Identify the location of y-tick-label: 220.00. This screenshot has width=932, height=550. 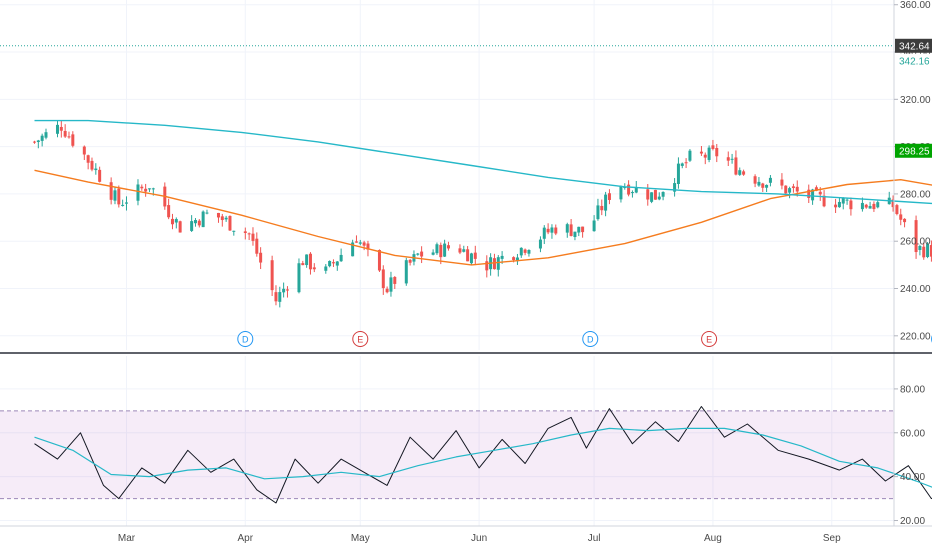
(915, 336).